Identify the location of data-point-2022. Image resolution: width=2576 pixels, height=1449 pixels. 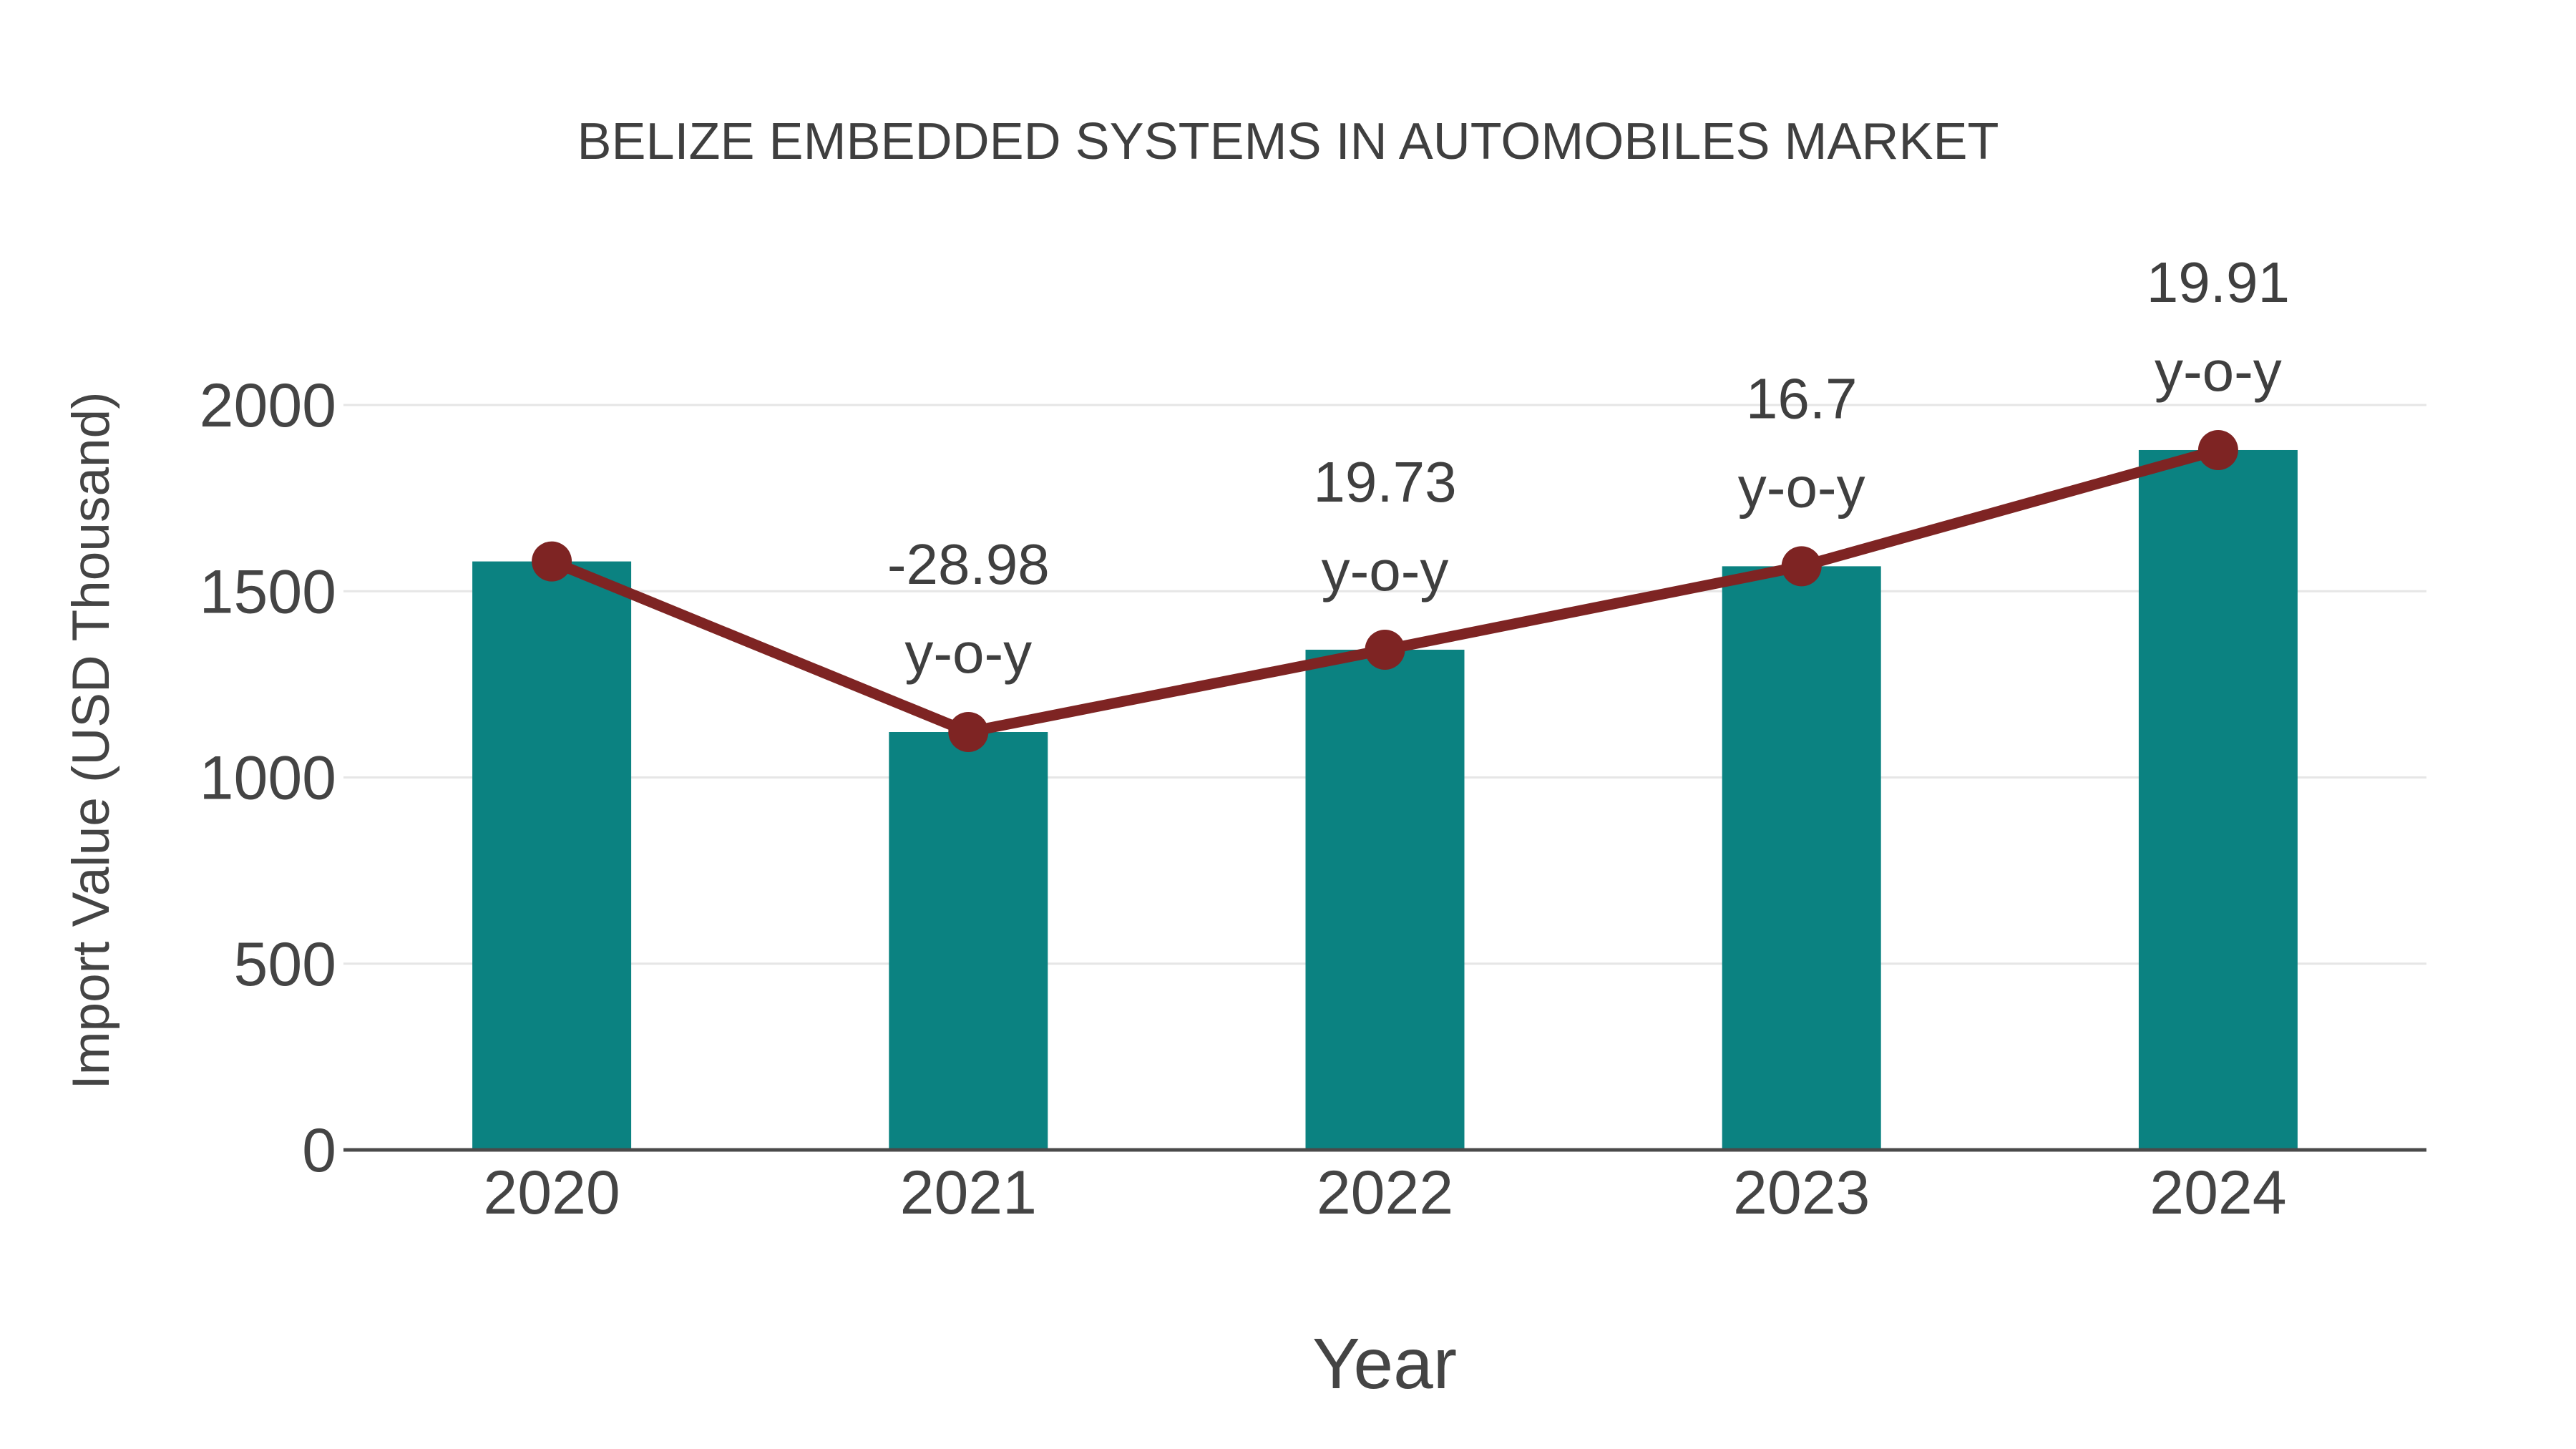
(1385, 649).